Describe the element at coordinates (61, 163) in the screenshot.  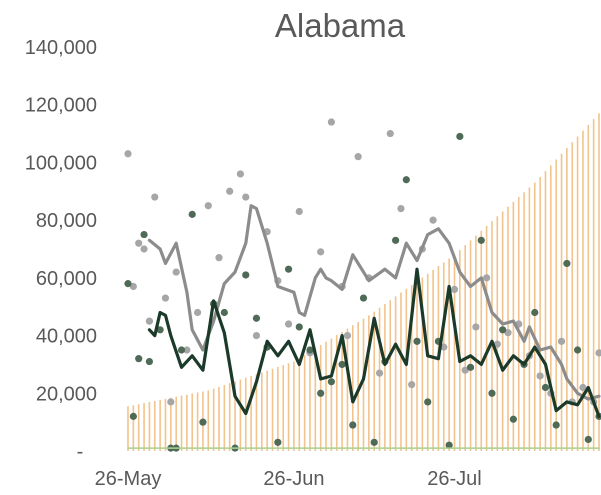
I see `y-tick-label: 100,000` at that location.